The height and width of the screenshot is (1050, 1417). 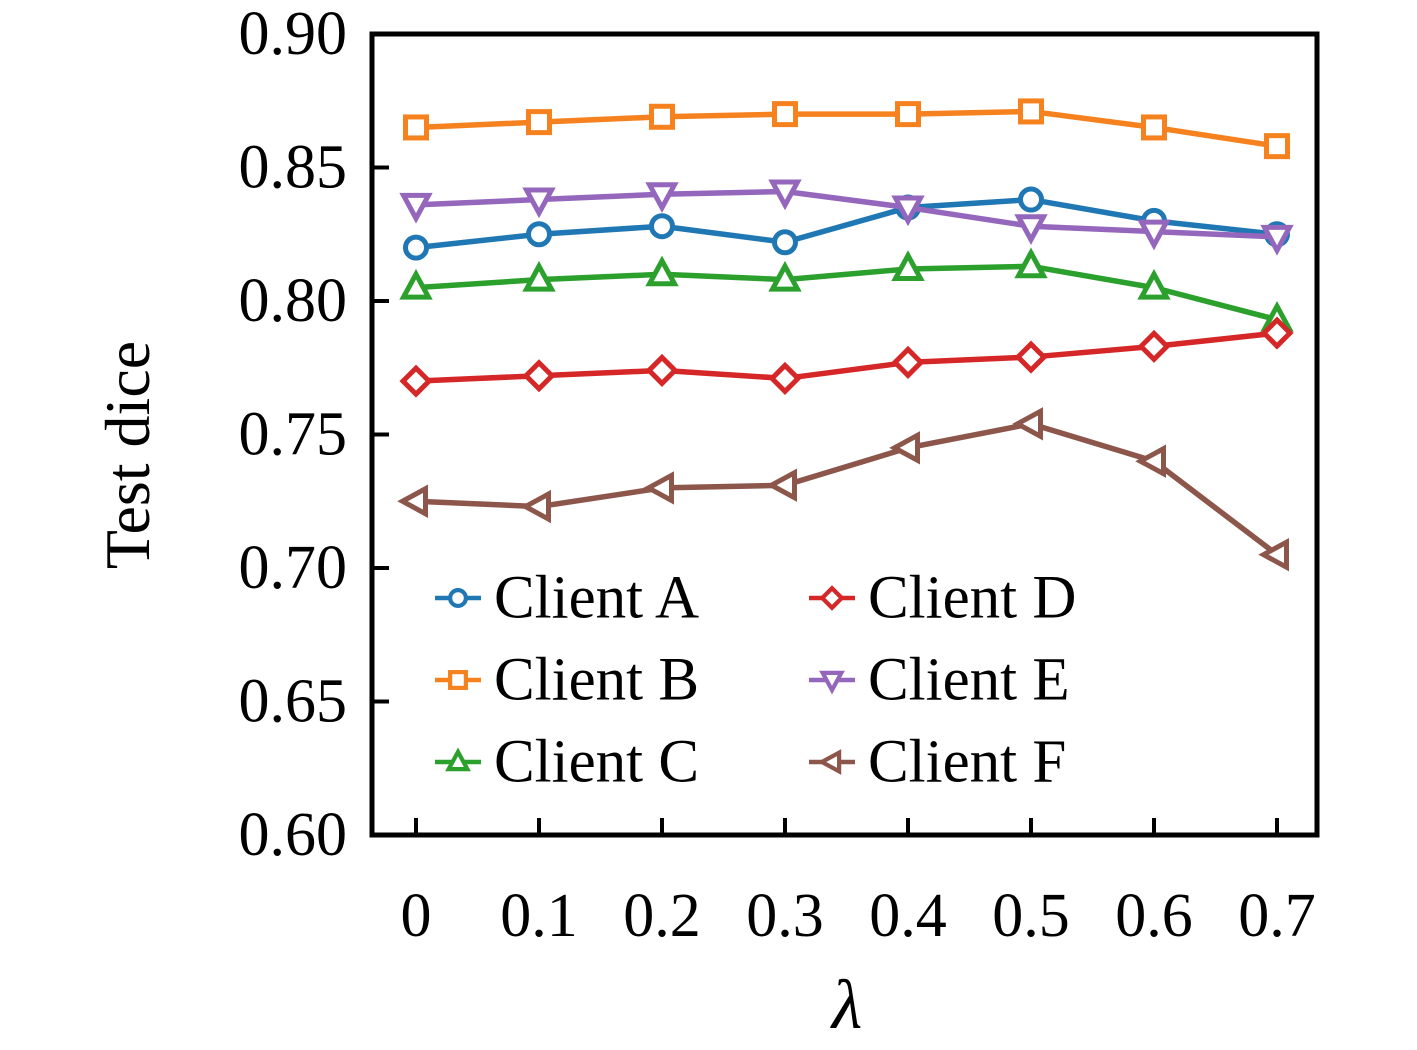 What do you see at coordinates (847, 489) in the screenshot?
I see `series-line-client-f` at bounding box center [847, 489].